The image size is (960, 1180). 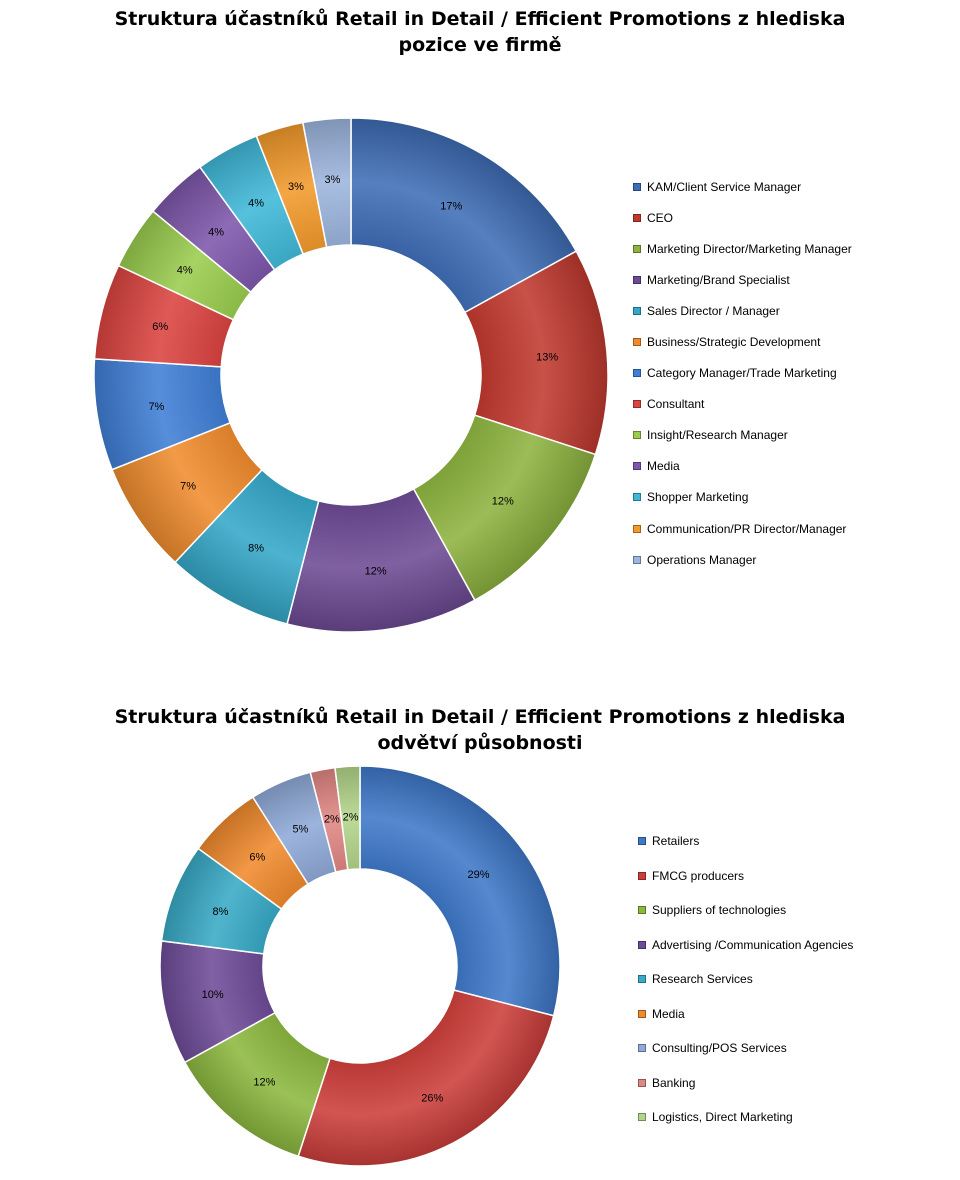 What do you see at coordinates (702, 979) in the screenshot?
I see `legend-label: Research Services` at bounding box center [702, 979].